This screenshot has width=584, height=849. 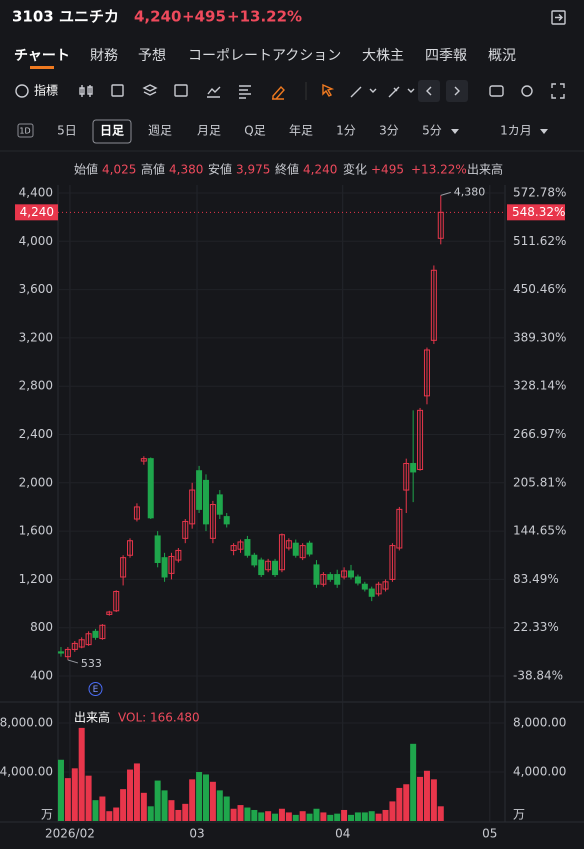 What do you see at coordinates (209, 131) in the screenshot?
I see `period: 月足` at bounding box center [209, 131].